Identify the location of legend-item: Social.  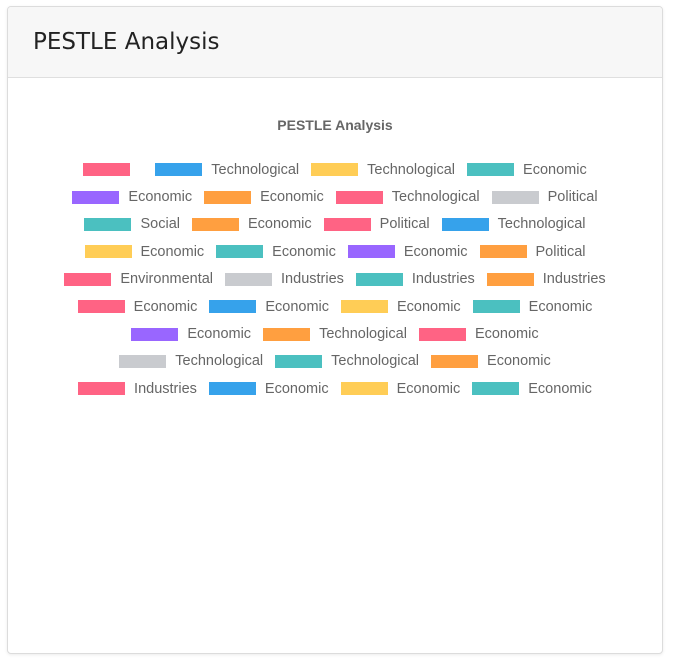
(132, 224).